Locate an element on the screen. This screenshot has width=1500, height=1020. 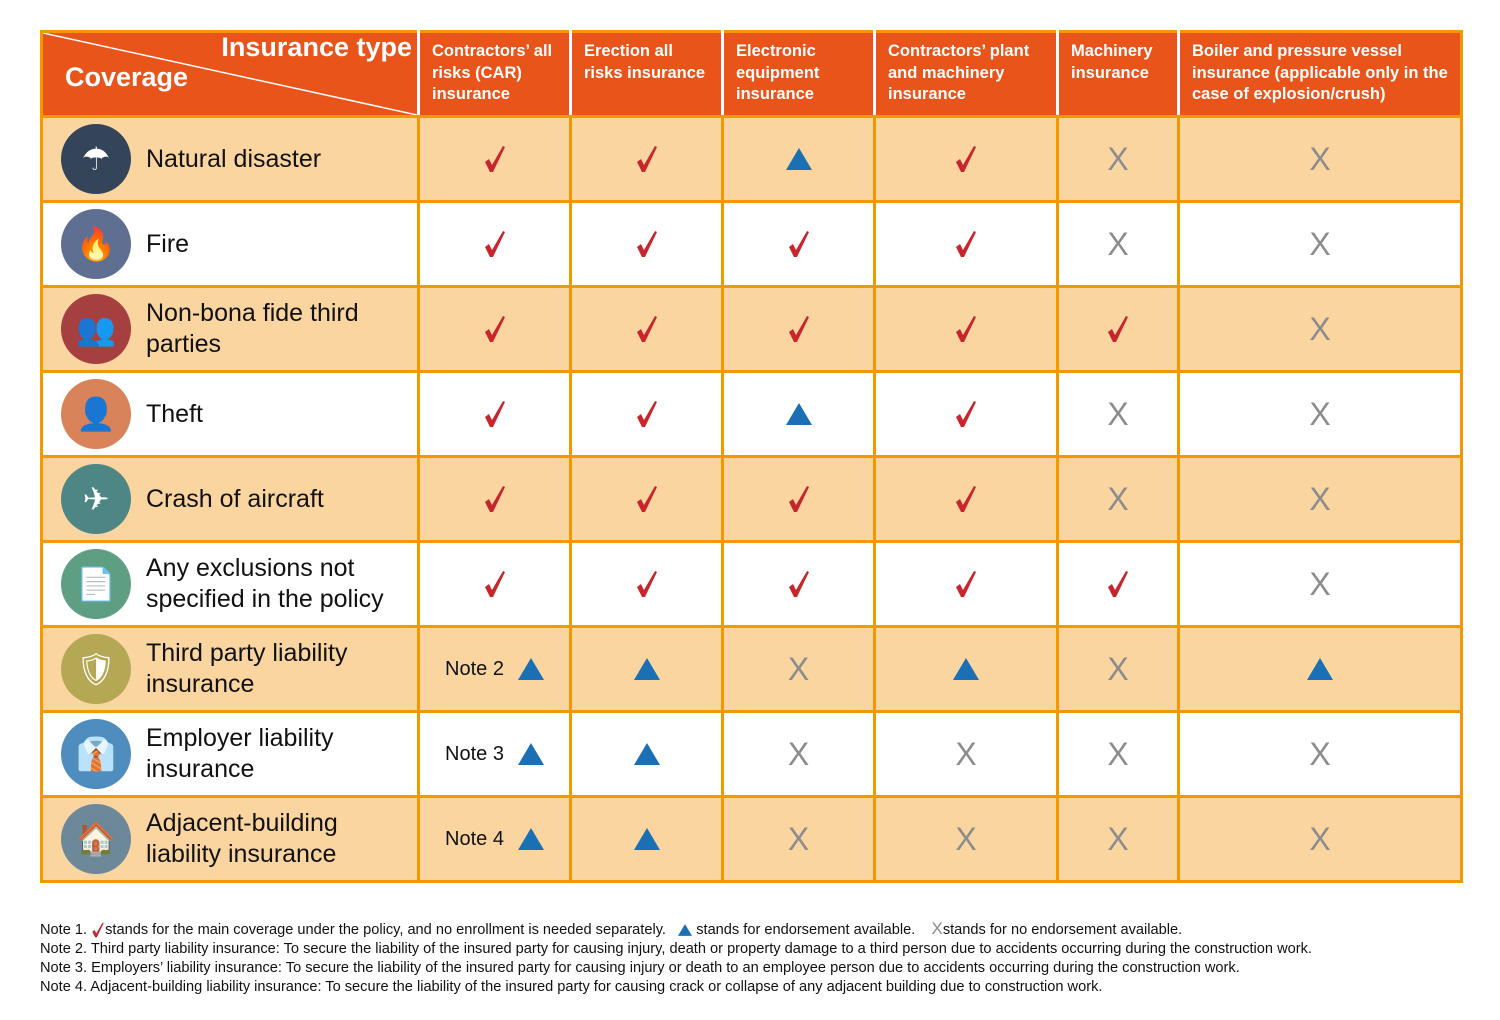
coverage-cell: 🏠 Adjacent-building liability insurance is located at coordinates (230, 839).